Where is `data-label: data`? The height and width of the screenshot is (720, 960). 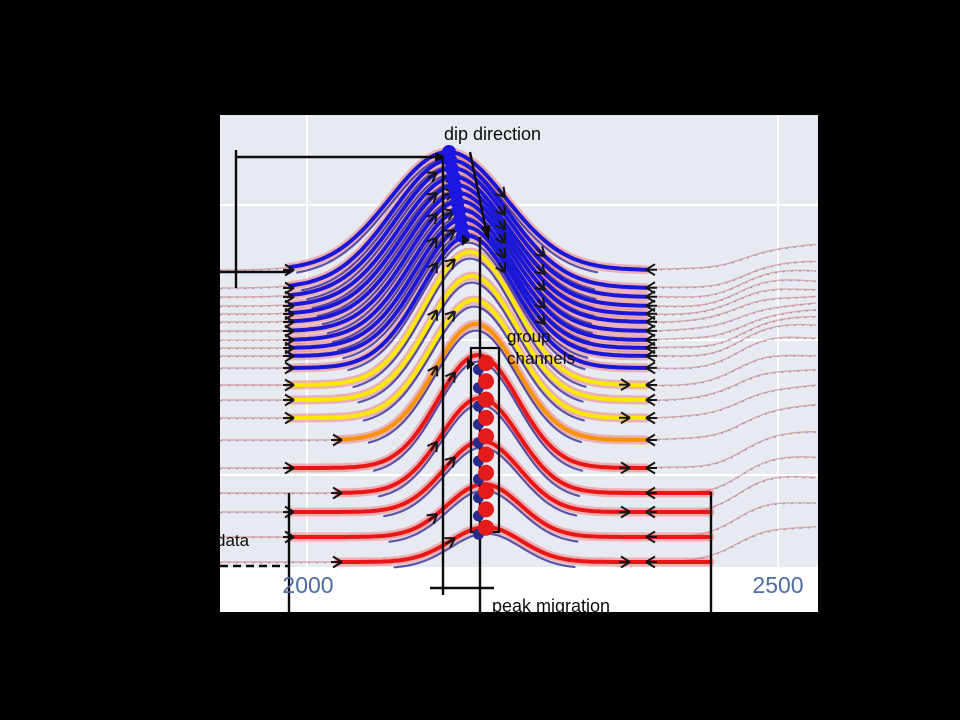
data-label: data is located at coordinates (235, 540).